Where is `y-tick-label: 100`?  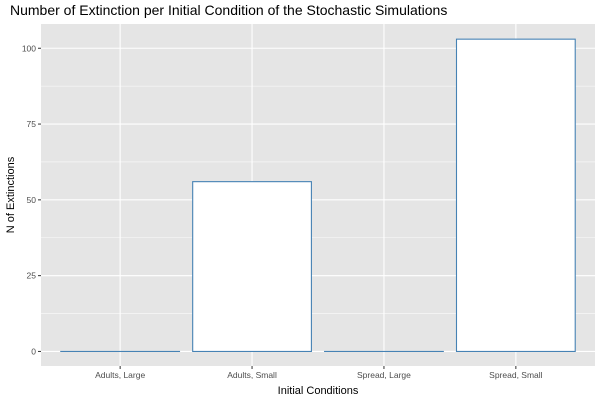 y-tick-label: 100 is located at coordinates (29, 48).